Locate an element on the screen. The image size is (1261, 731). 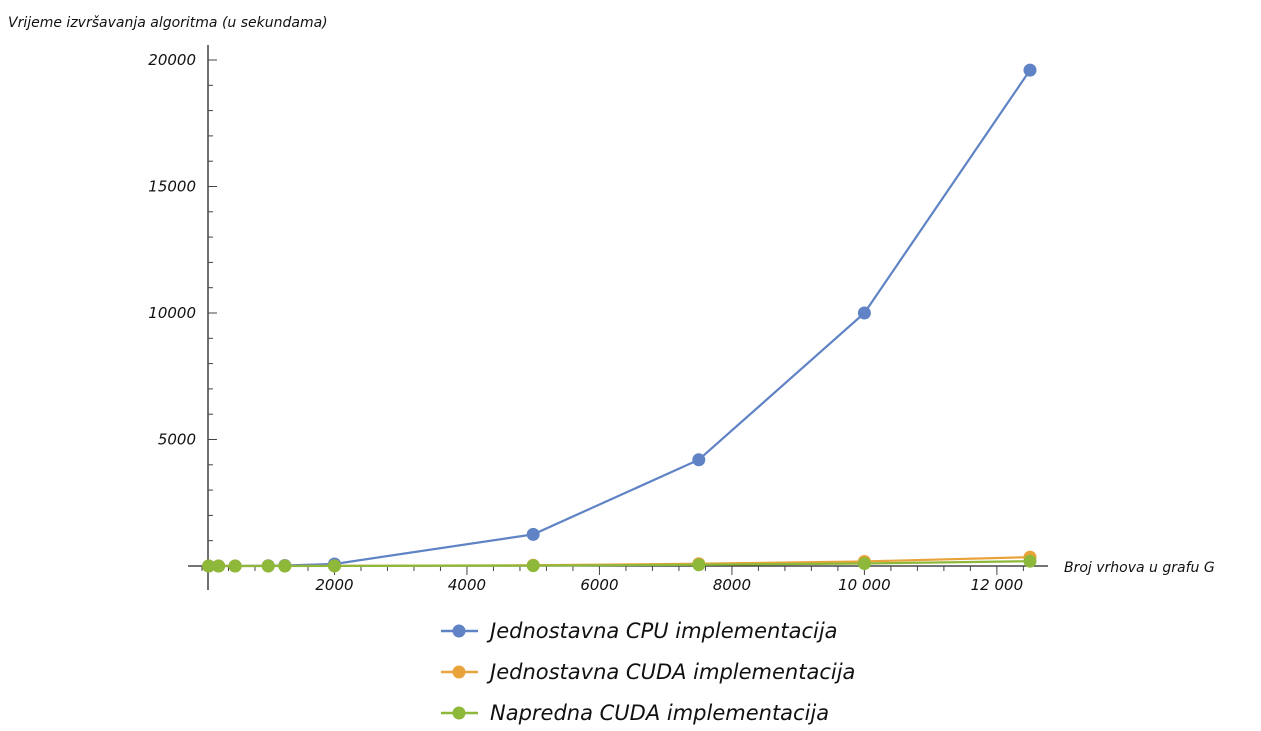
x-tick-label: 6000 is located at coordinates (599, 585).